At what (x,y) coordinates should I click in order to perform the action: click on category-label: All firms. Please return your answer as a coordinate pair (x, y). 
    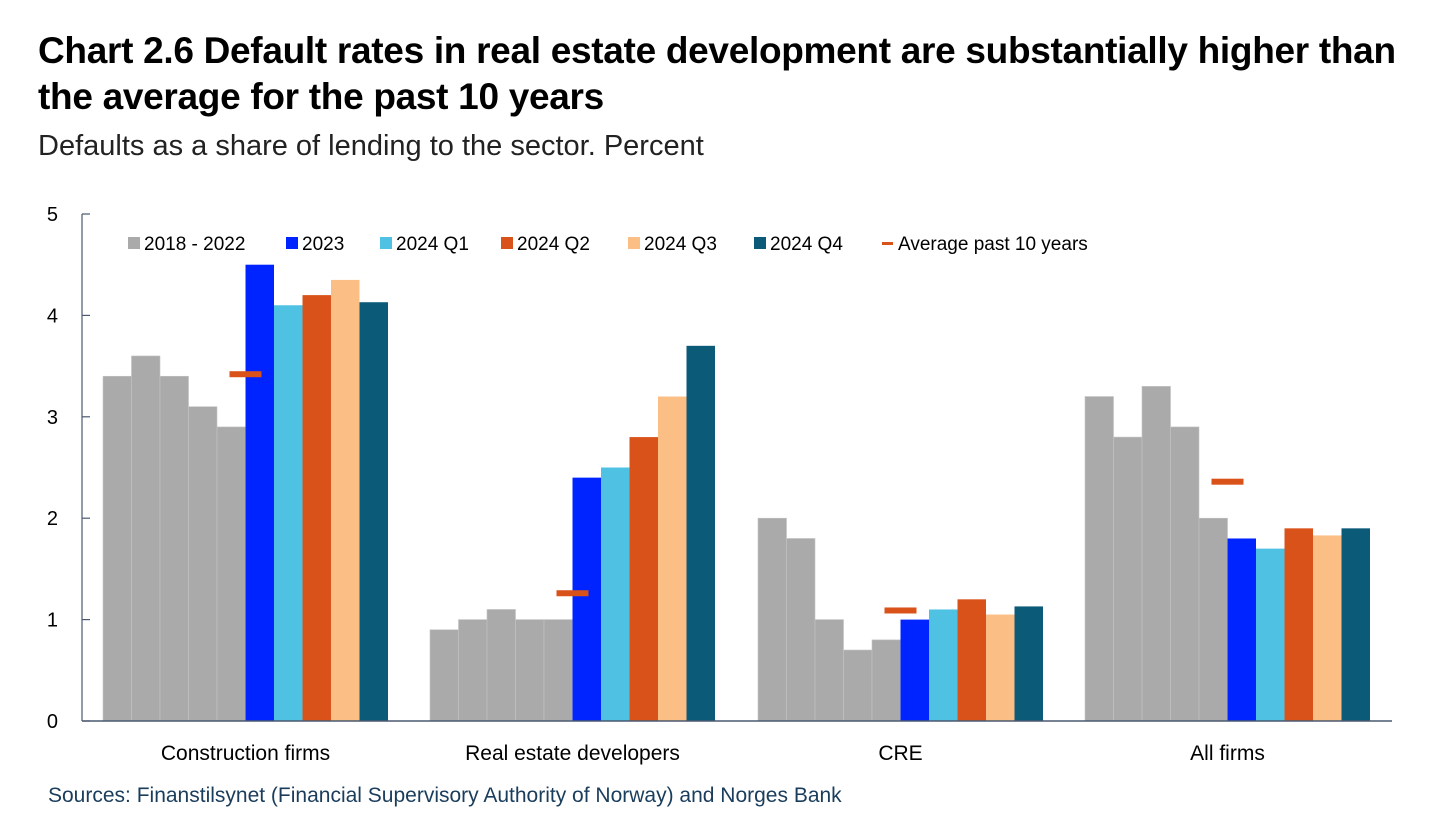
    Looking at the image, I should click on (1227, 753).